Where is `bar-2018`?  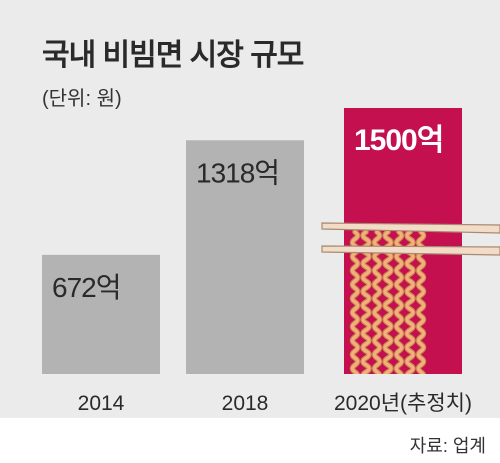 bar-2018 is located at coordinates (245, 257).